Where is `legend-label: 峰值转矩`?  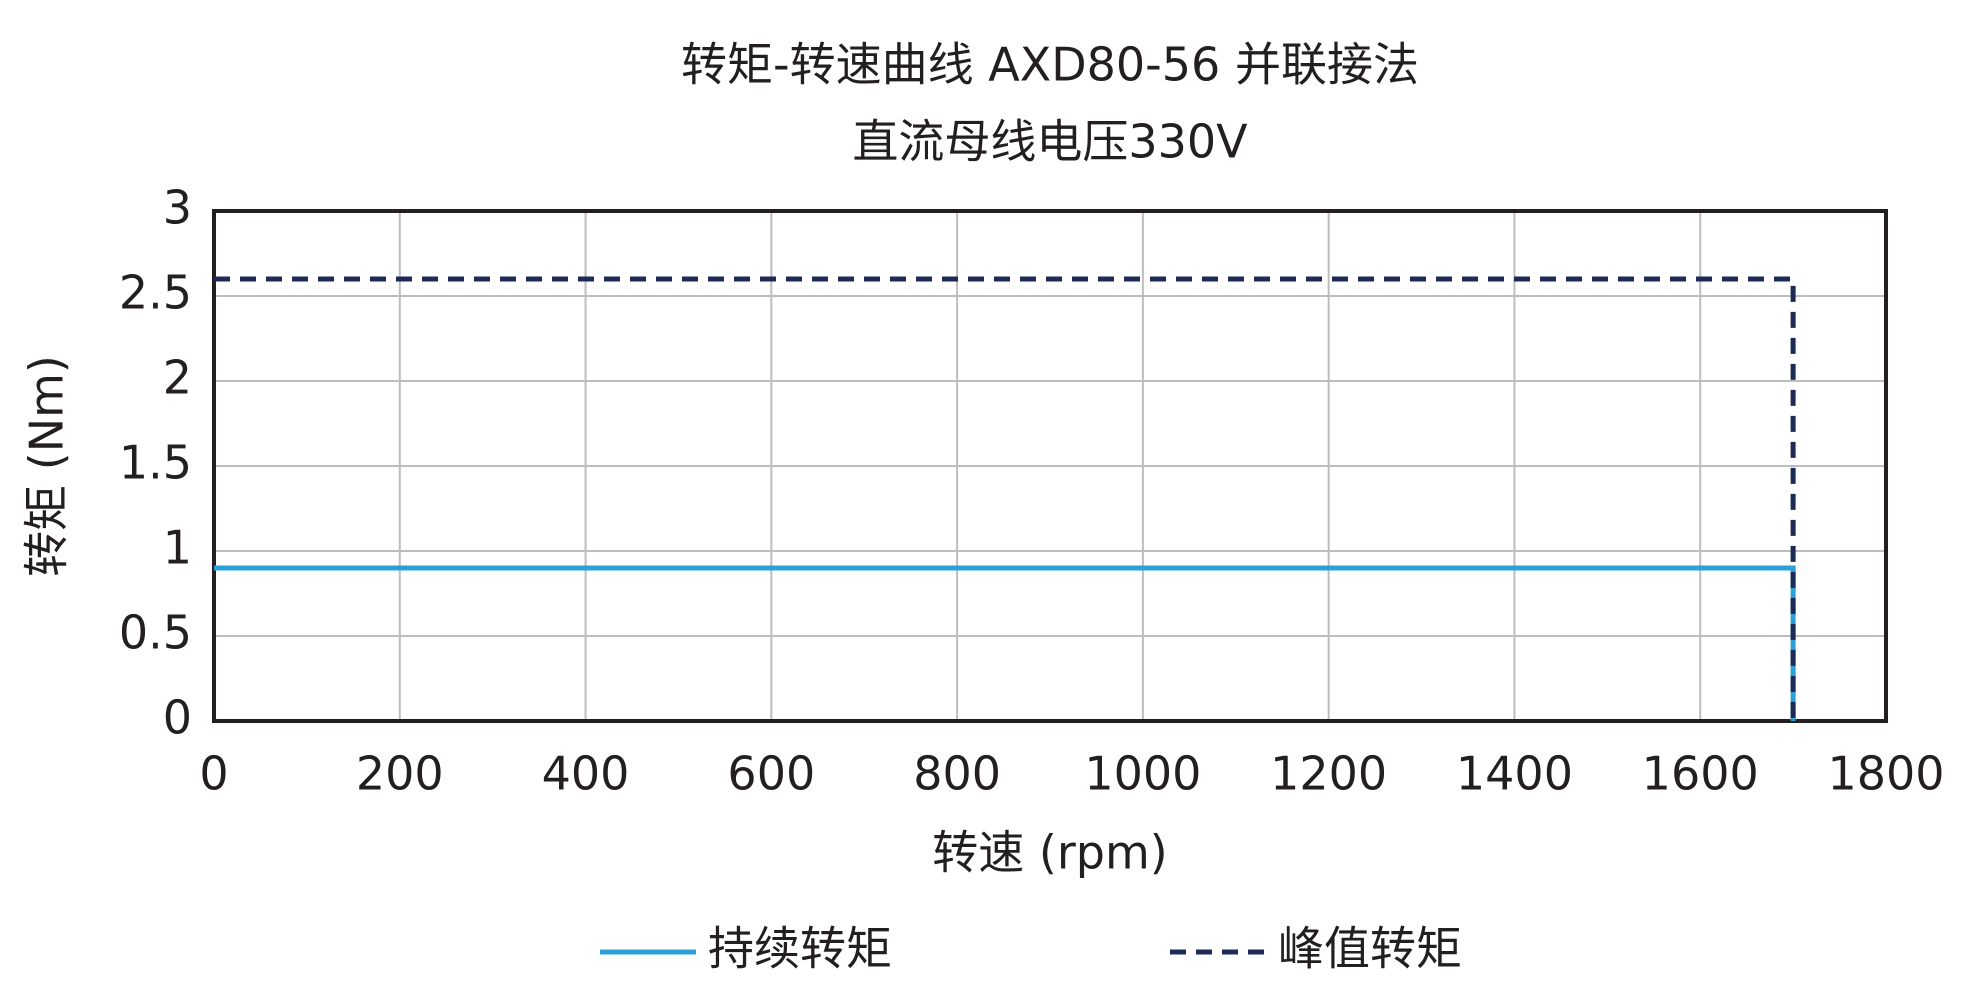
legend-label: 峰值转矩 is located at coordinates (1370, 949).